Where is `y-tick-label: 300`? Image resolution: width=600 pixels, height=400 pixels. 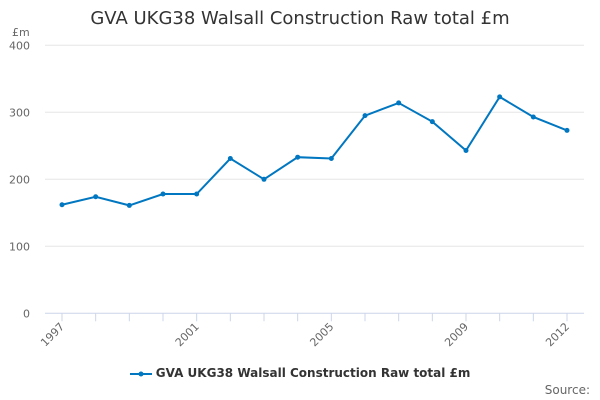 y-tick-label: 300 is located at coordinates (19, 112).